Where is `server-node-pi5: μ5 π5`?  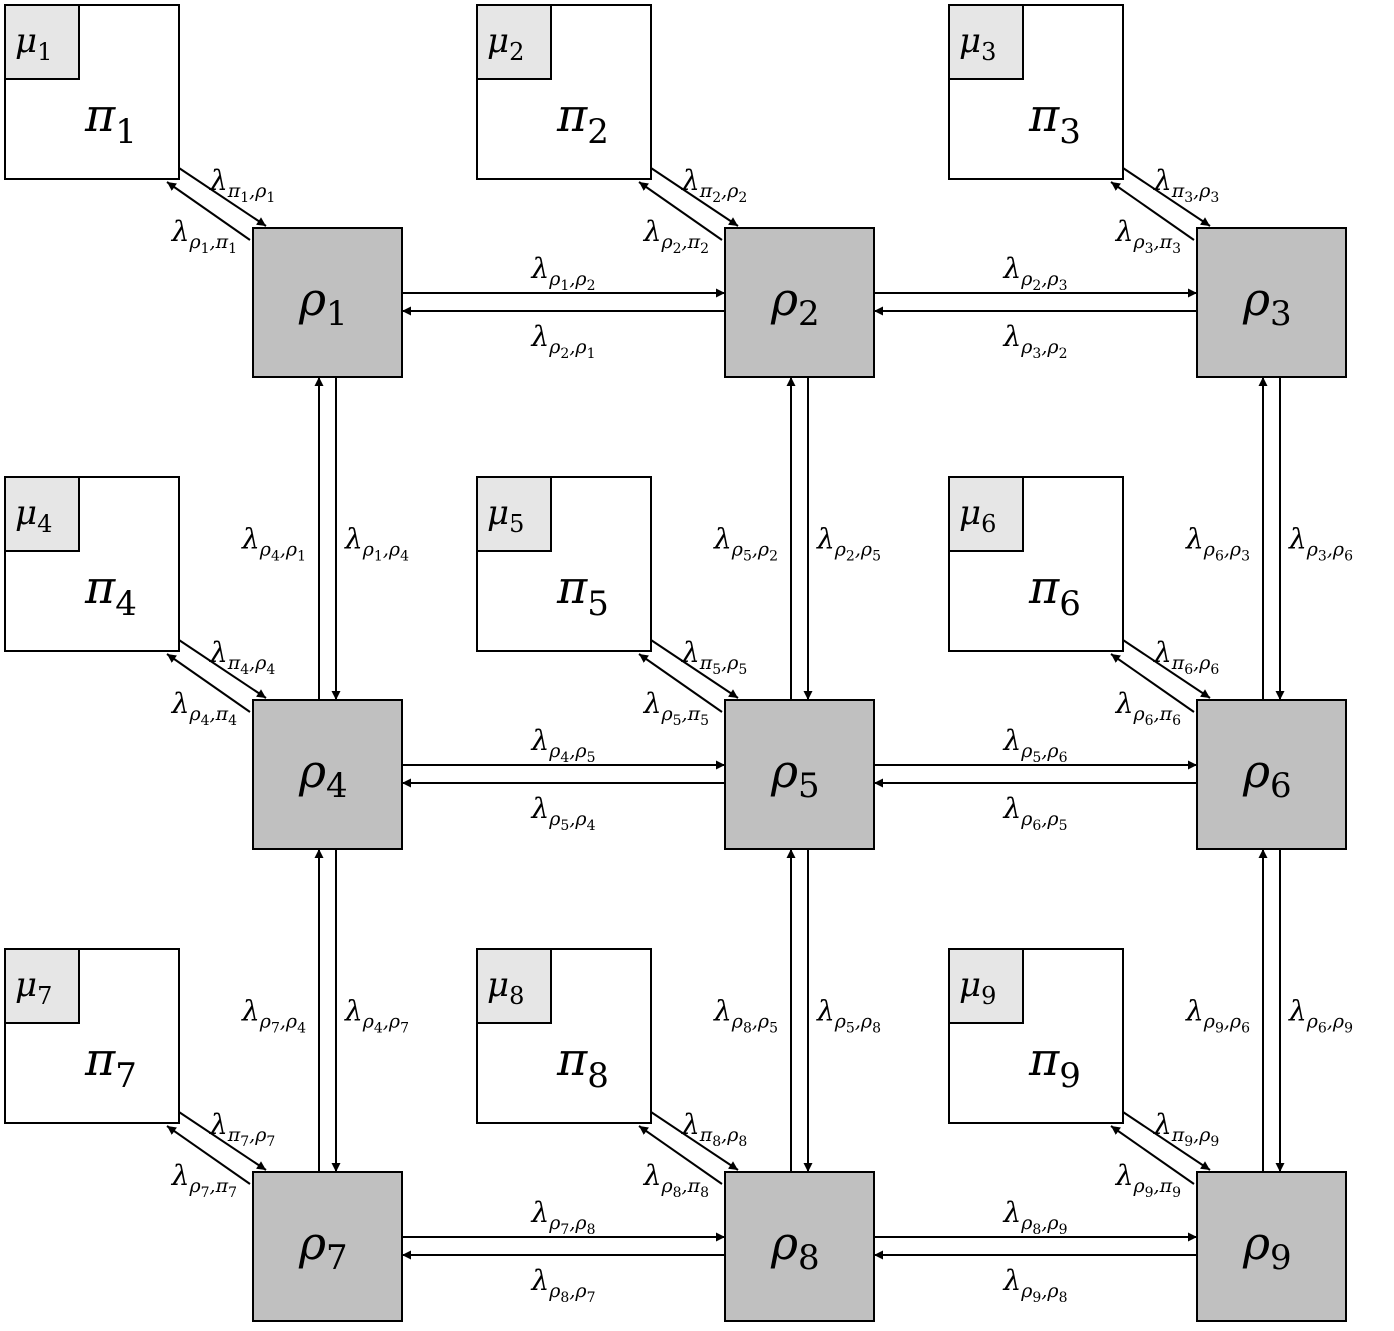
server-node-pi5: μ5 π5 is located at coordinates (564, 564).